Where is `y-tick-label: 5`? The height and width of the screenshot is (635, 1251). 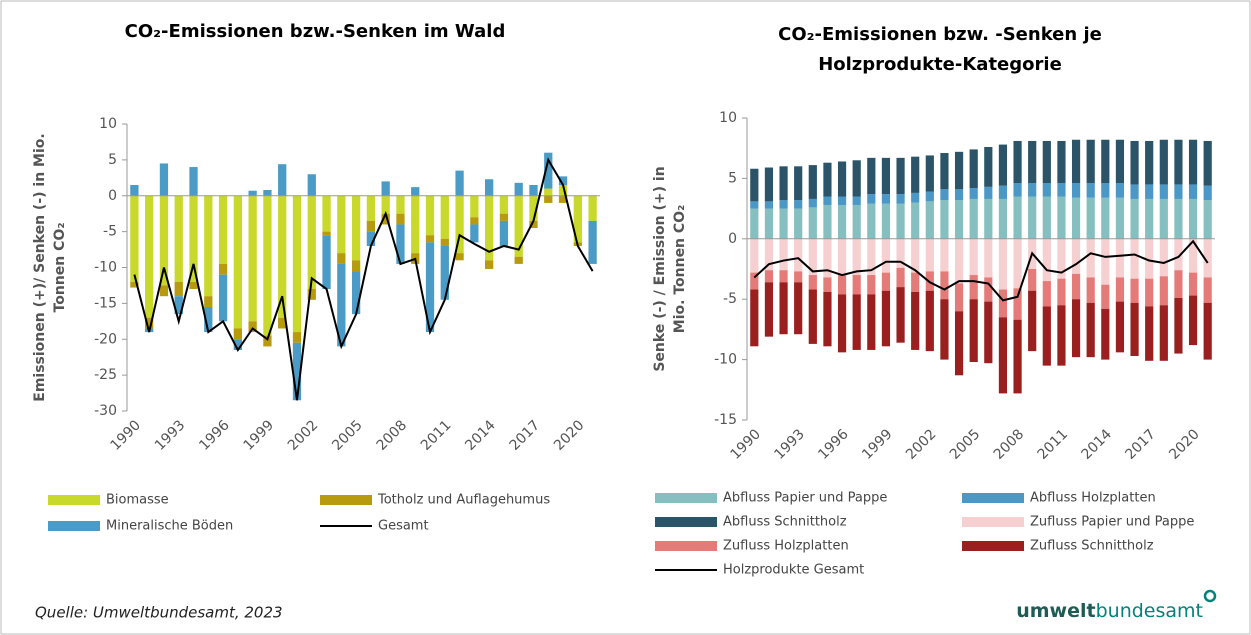 y-tick-label: 5 is located at coordinates (732, 178).